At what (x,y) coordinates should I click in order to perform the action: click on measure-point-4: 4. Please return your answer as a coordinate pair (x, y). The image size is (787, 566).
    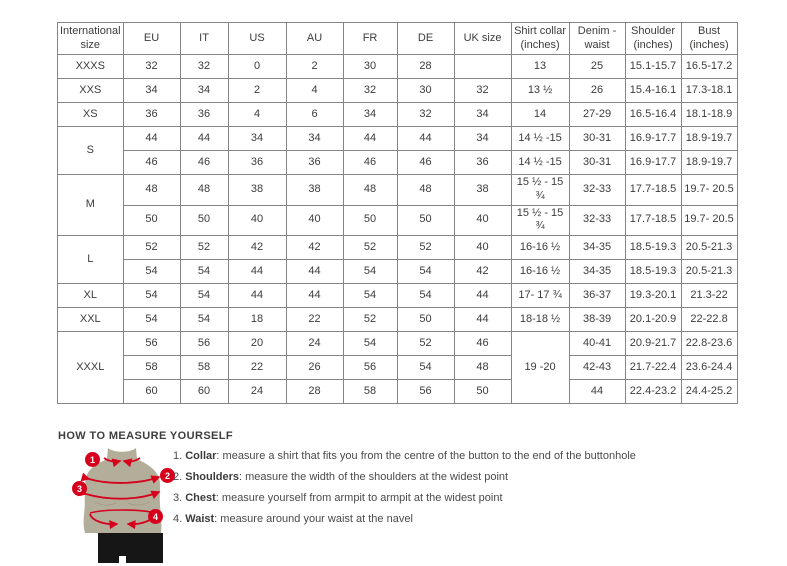
    Looking at the image, I should click on (155, 516).